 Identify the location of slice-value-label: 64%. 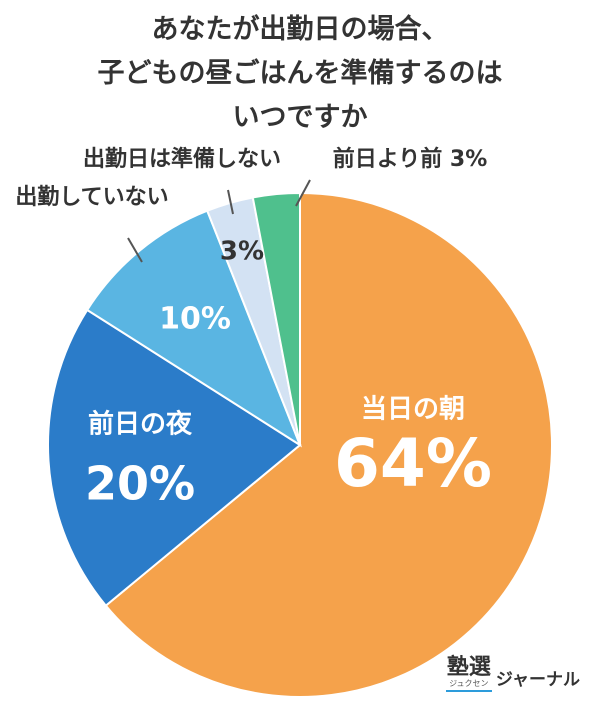
(413, 463).